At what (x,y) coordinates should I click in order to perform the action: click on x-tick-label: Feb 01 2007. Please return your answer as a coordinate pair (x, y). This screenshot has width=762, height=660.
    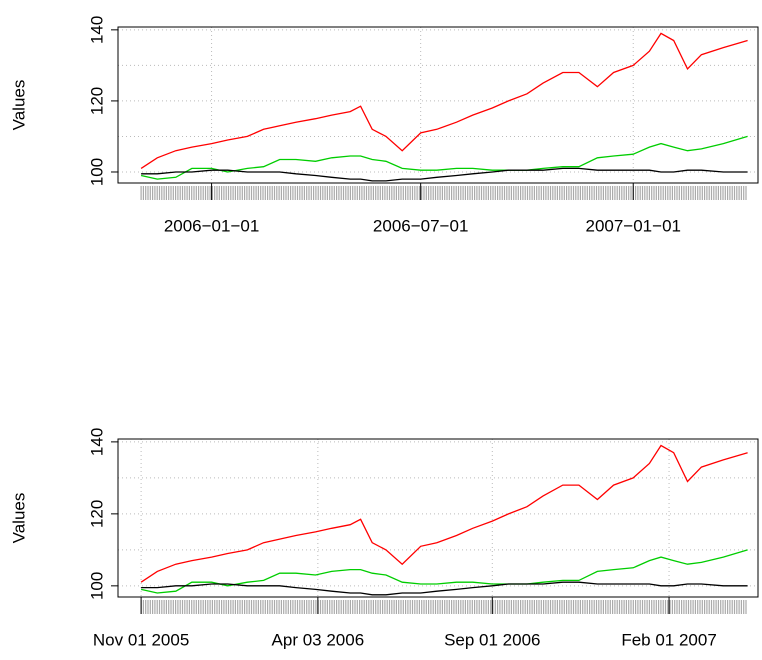
    Looking at the image, I should click on (668, 639).